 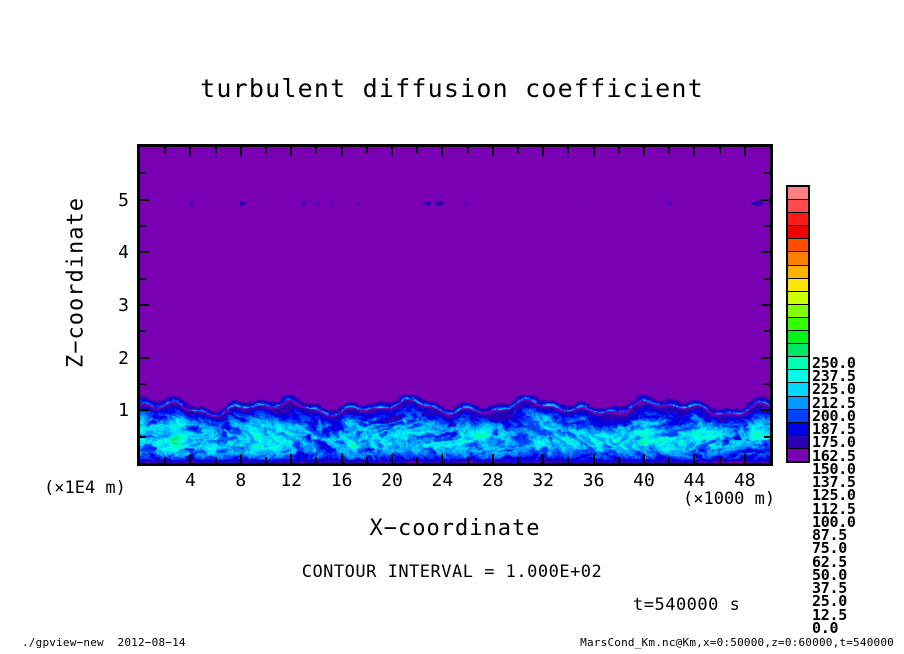 What do you see at coordinates (744, 480) in the screenshot?
I see `x-tick-label: 48` at bounding box center [744, 480].